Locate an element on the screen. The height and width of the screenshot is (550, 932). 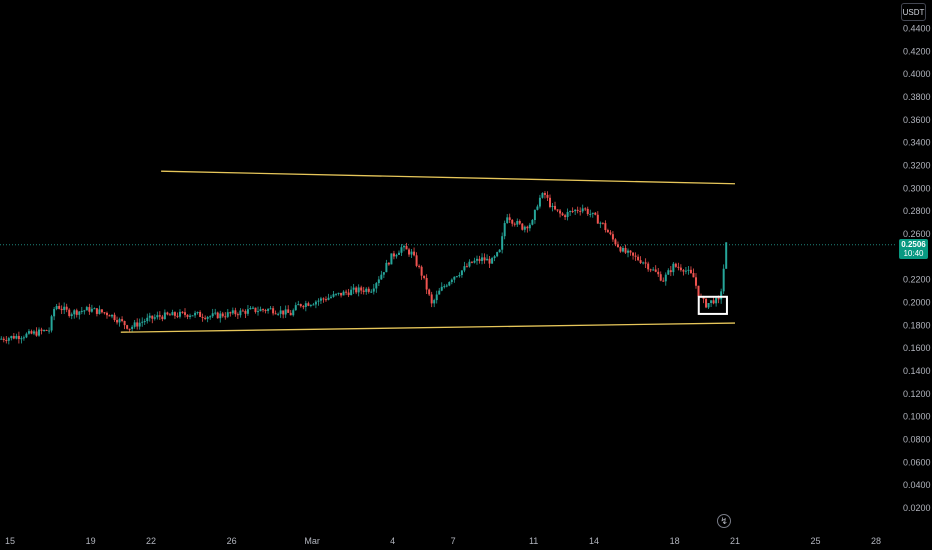
y-tick-label: 0.3200 is located at coordinates (917, 166).